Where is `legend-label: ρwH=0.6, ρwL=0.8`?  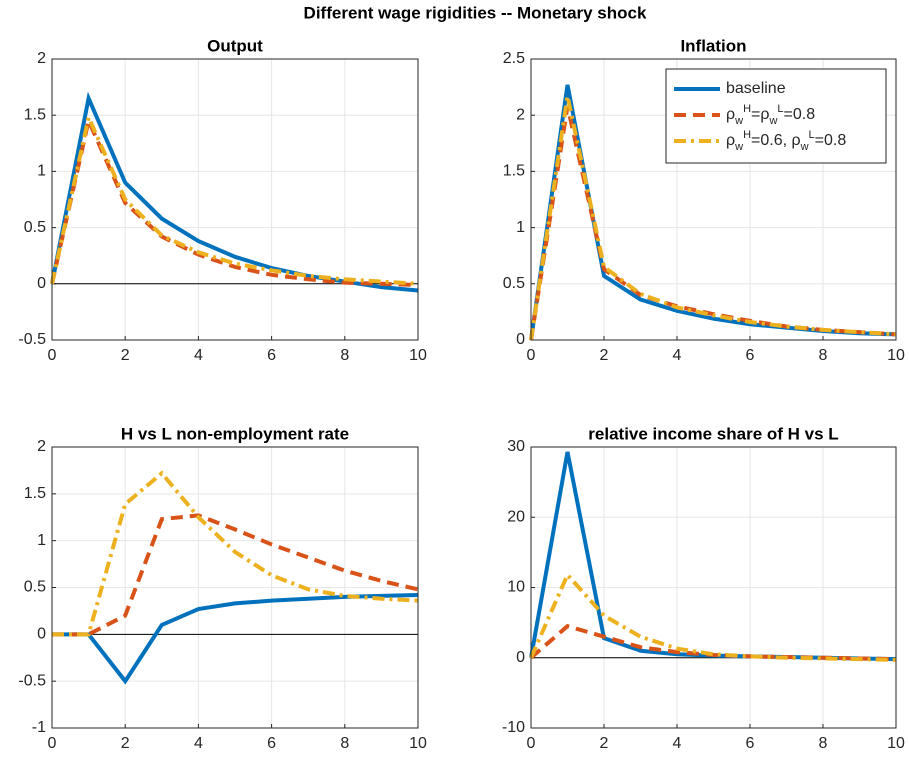
legend-label: ρwH=0.6, ρwL=0.8 is located at coordinates (786, 141).